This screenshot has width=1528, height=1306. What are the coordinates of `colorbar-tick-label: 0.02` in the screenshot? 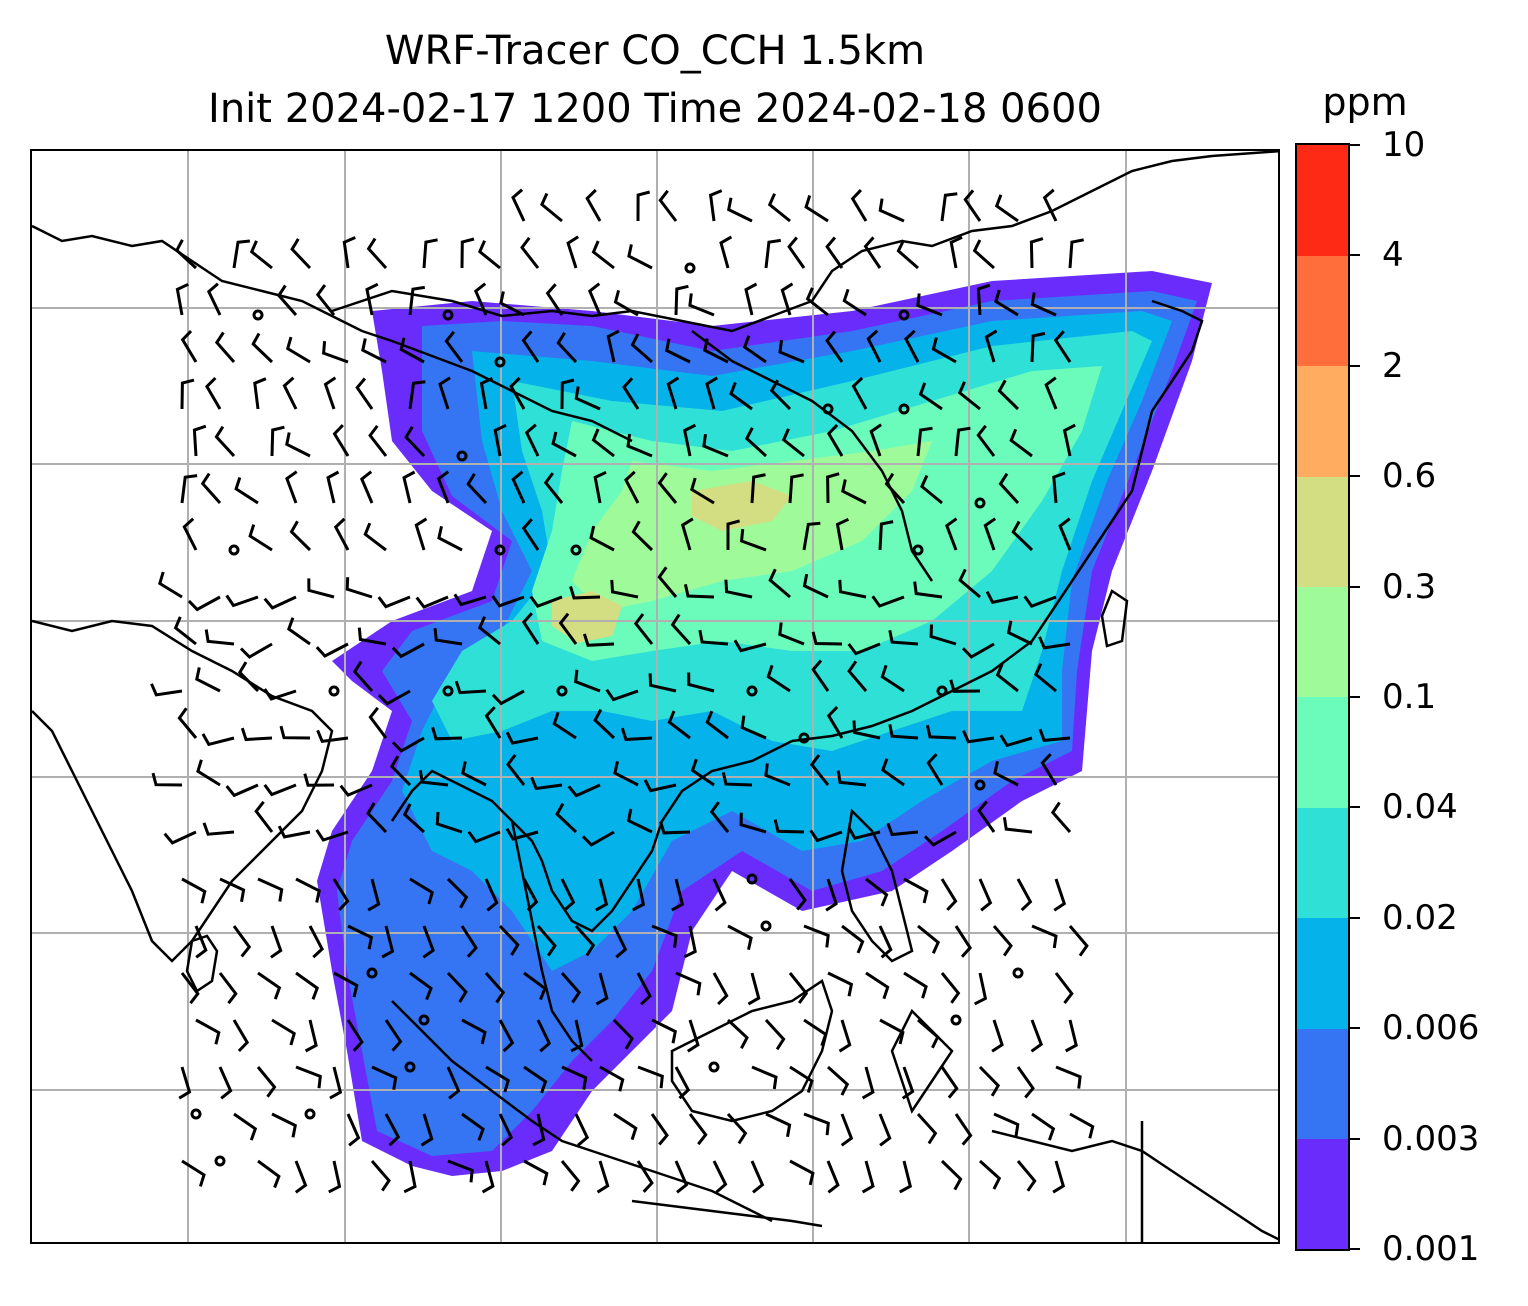 It's located at (1420, 917).